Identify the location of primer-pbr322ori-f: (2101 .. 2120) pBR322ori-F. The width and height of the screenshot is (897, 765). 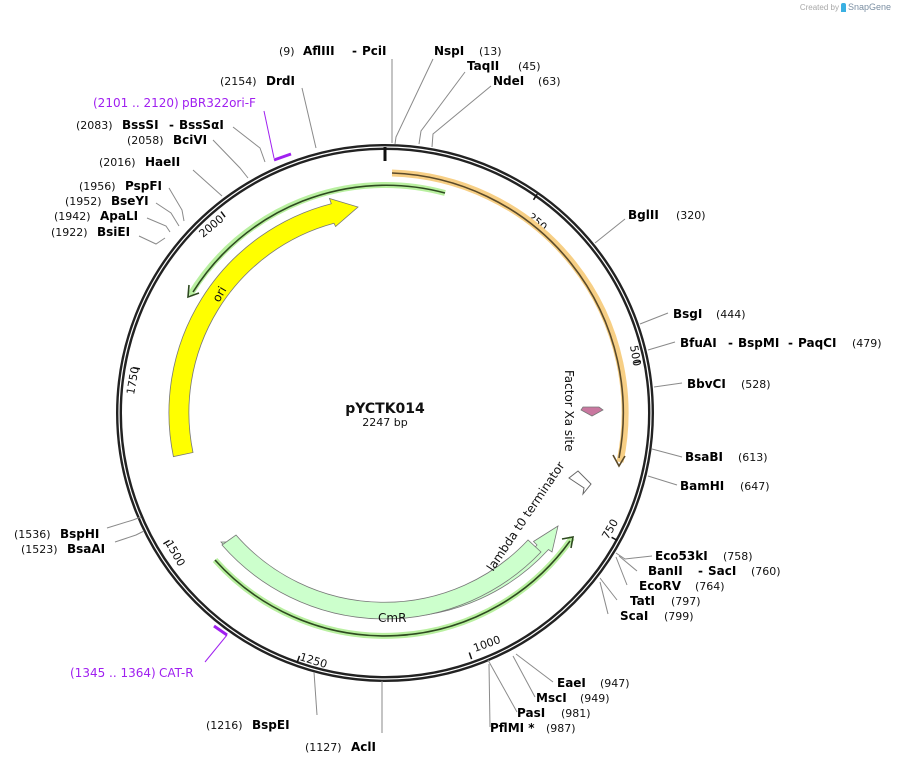
(192, 129).